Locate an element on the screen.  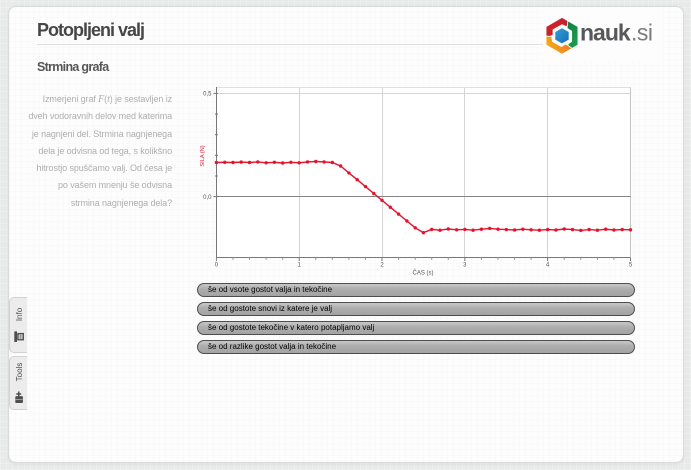
svg-text: SILA (N) is located at coordinates (203, 155).